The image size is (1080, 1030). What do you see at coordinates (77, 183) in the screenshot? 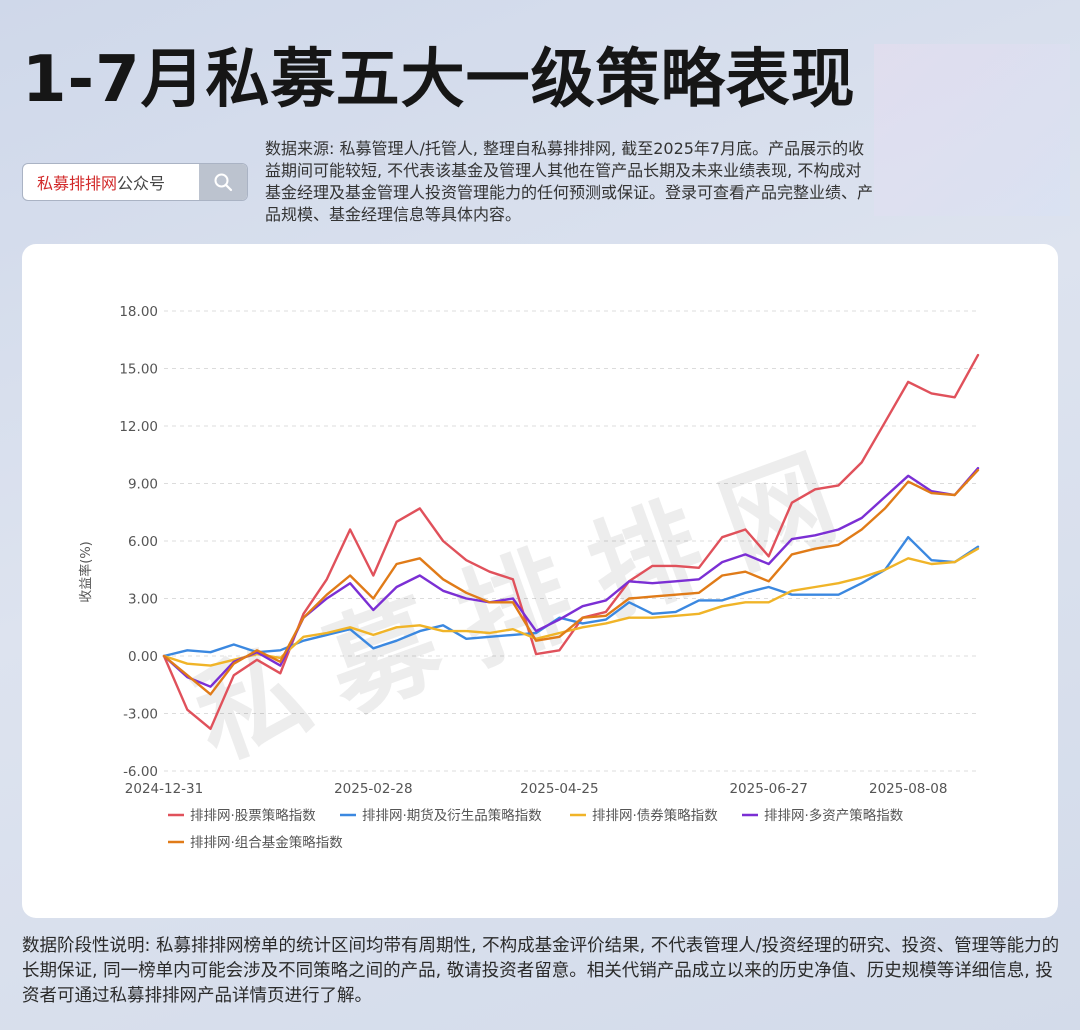
I see `search-brand: 私募排排网` at bounding box center [77, 183].